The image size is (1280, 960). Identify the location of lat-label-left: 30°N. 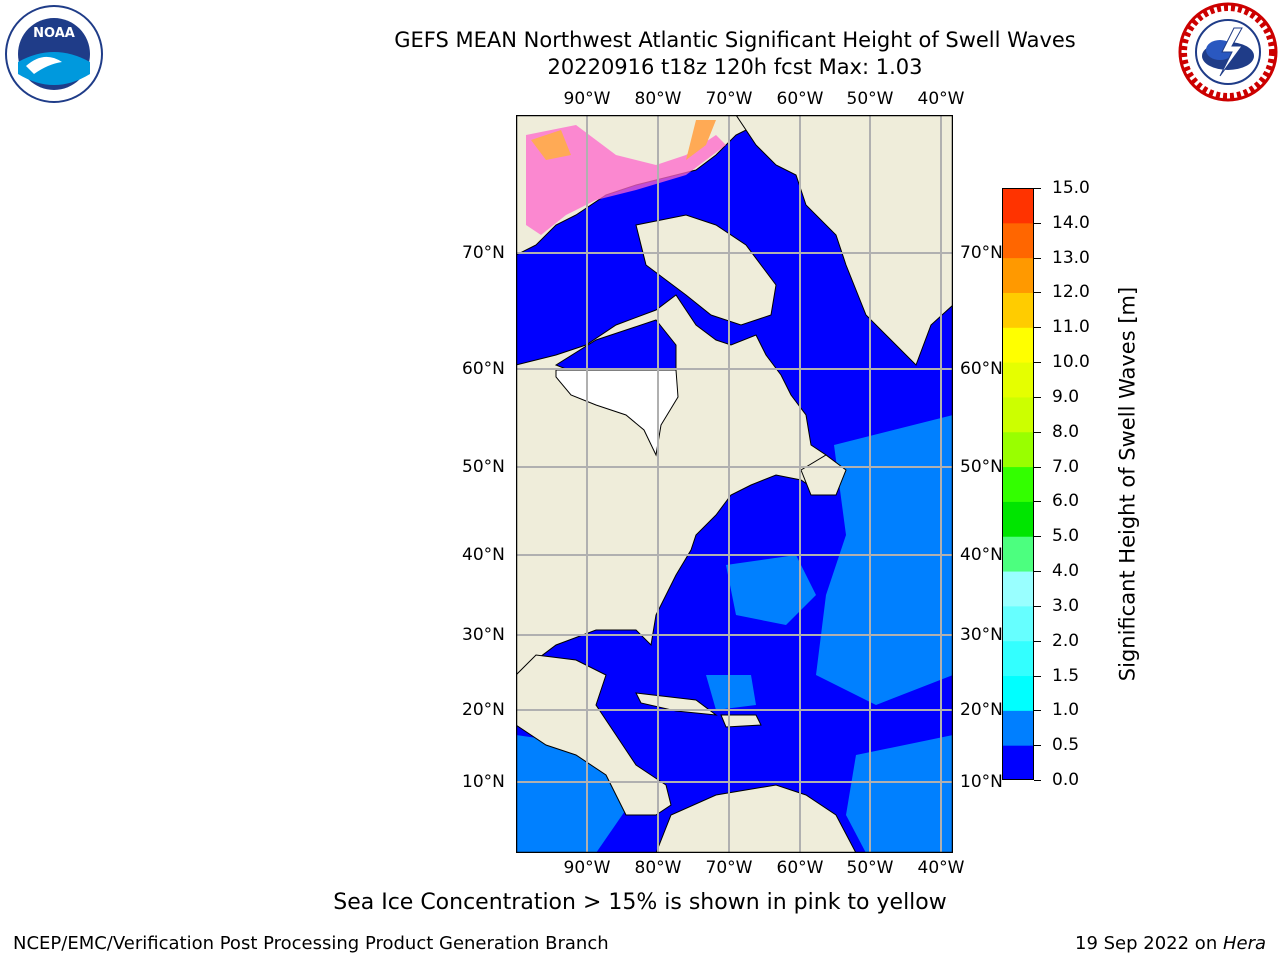
(483, 635).